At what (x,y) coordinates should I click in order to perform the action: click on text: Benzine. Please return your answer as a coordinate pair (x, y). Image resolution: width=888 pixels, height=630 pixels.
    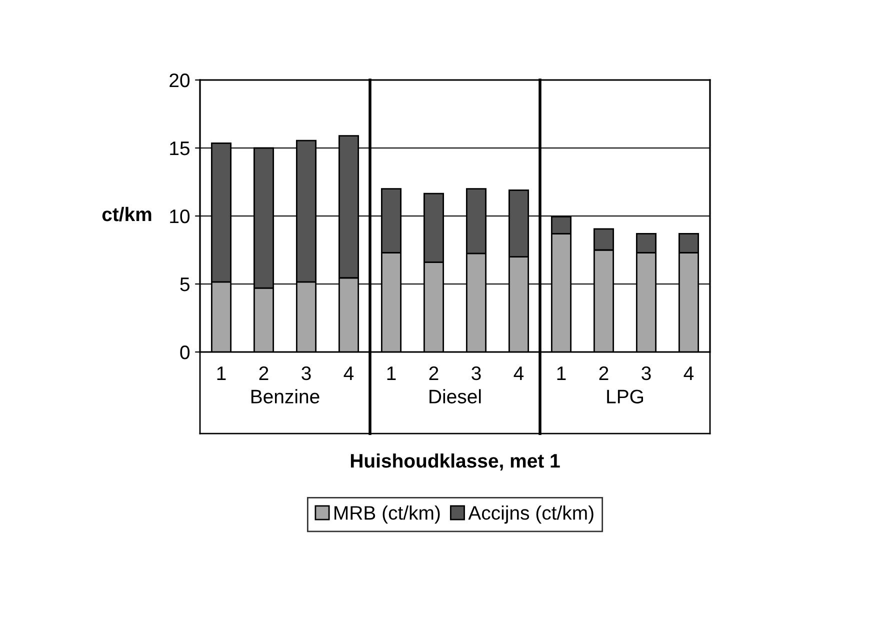
    Looking at the image, I should click on (285, 396).